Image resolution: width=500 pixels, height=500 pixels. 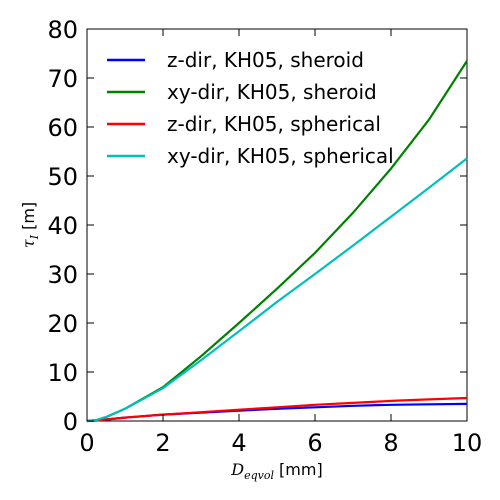 What do you see at coordinates (238, 443) in the screenshot?
I see `x-tick-label: 4` at bounding box center [238, 443].